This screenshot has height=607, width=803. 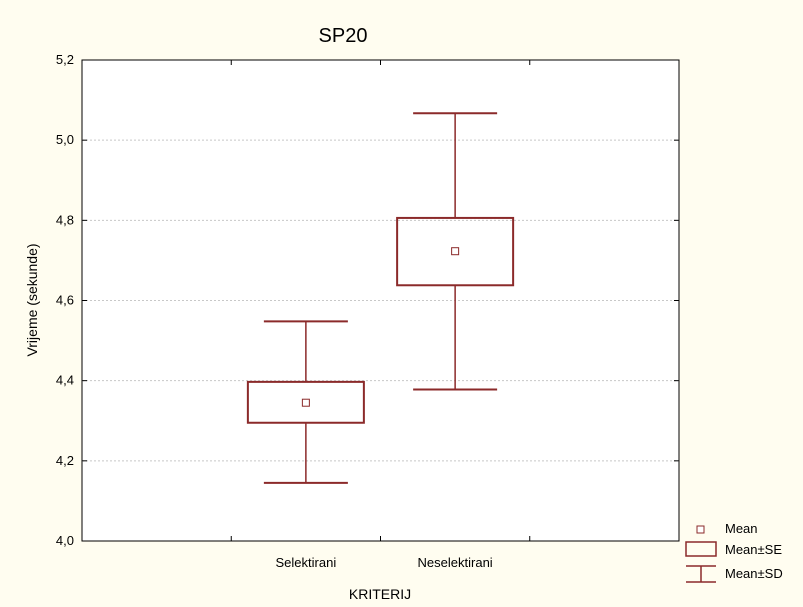 What do you see at coordinates (754, 573) in the screenshot?
I see `legend-sd-label: Mean±SD` at bounding box center [754, 573].